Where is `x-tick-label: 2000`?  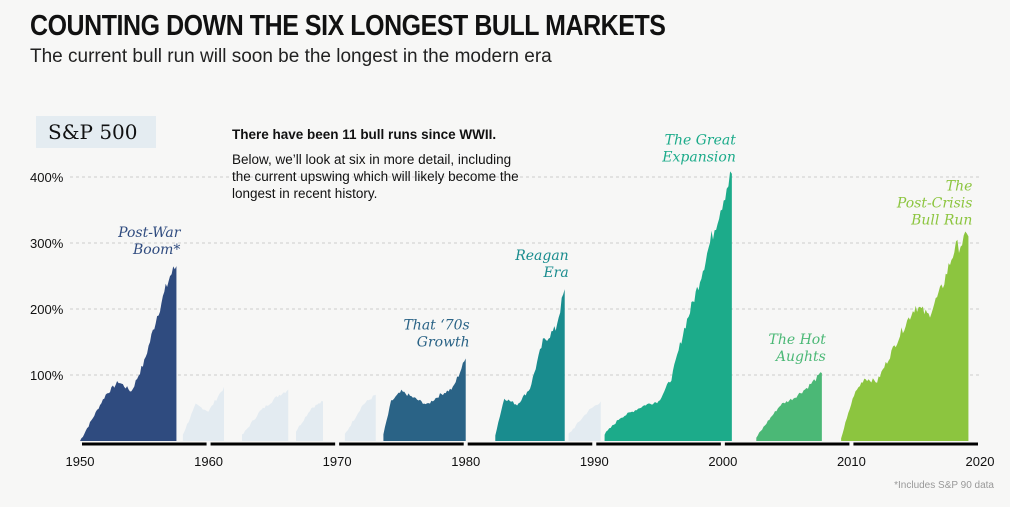 x-tick-label: 2000 is located at coordinates (722, 461).